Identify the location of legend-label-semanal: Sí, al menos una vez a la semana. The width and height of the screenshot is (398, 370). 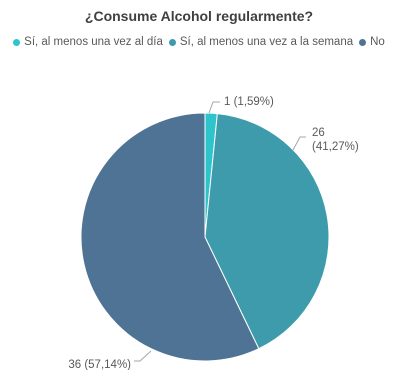
(266, 42).